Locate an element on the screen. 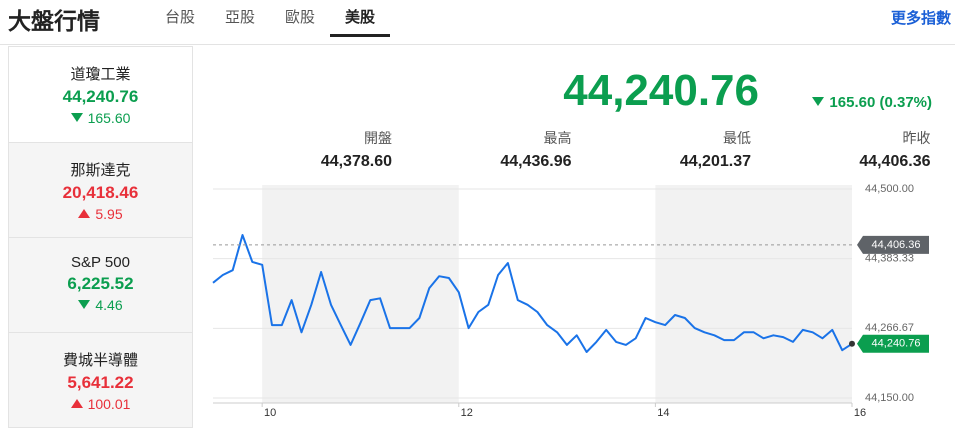 This screenshot has width=955, height=429. index-card: 那斯達克 20,418.46 5.95 is located at coordinates (100, 189).